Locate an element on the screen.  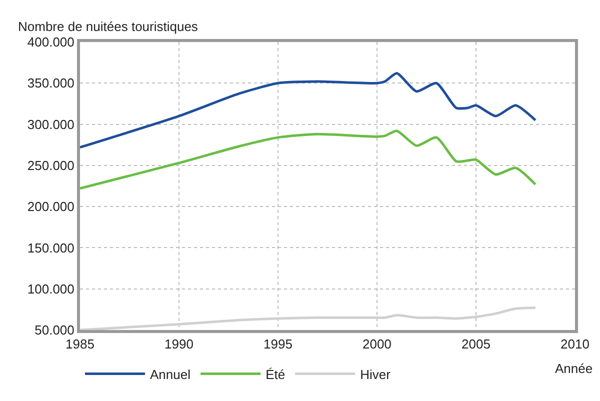
y-tick-label: 50.000 is located at coordinates (54, 330).